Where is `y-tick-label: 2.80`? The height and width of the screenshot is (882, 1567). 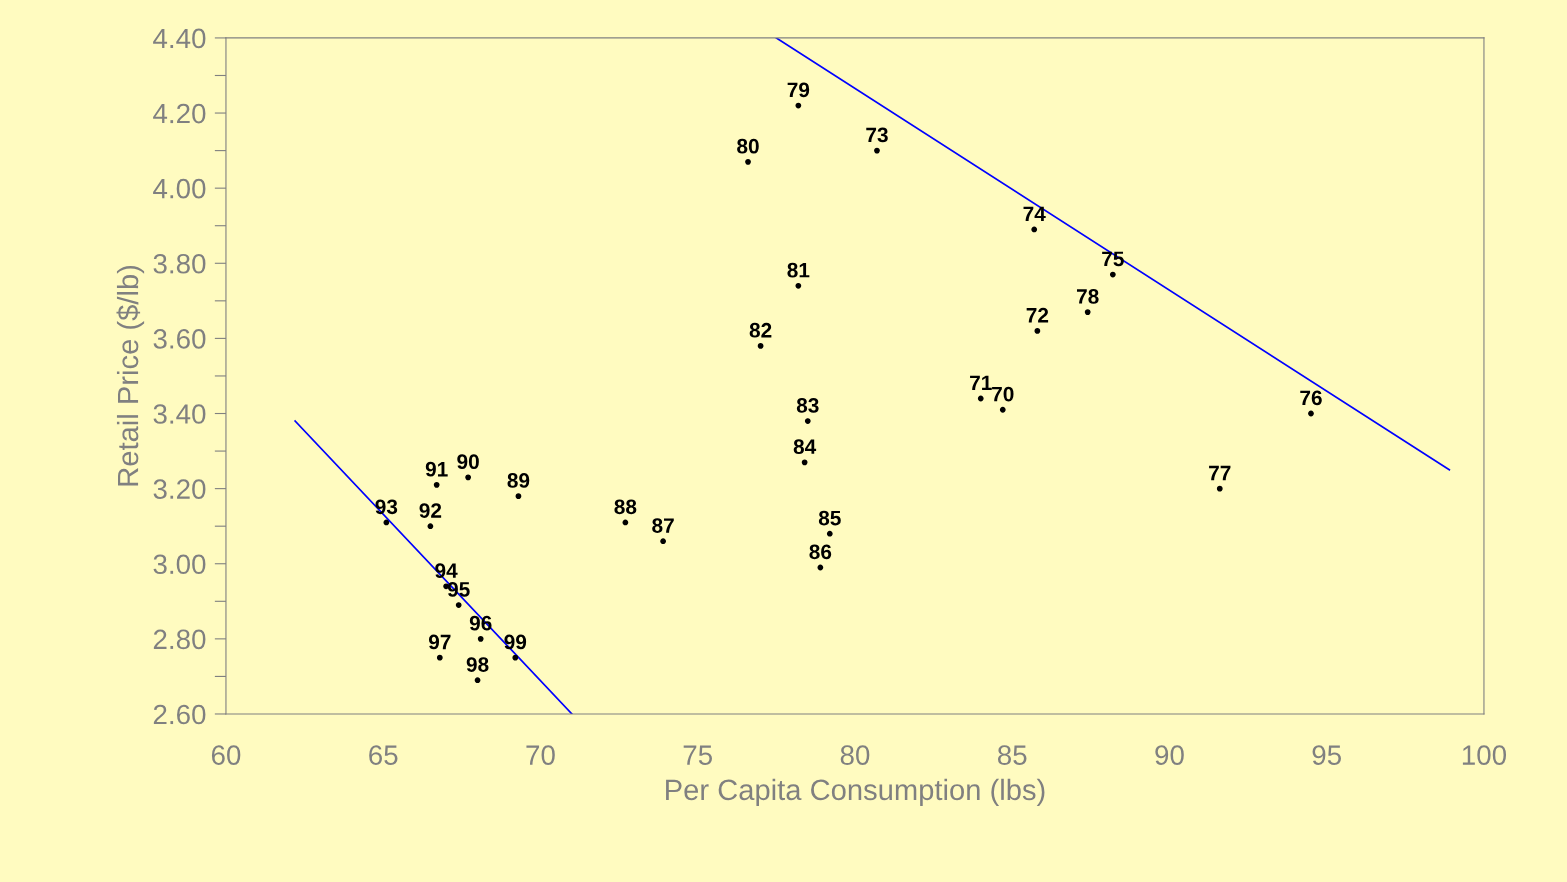 y-tick-label: 2.80 is located at coordinates (179, 639).